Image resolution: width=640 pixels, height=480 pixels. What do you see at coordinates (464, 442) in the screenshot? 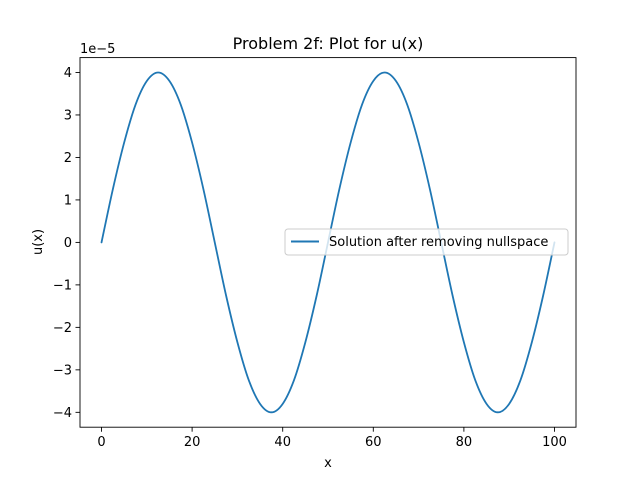
I see `x-tick-label: 80` at bounding box center [464, 442].